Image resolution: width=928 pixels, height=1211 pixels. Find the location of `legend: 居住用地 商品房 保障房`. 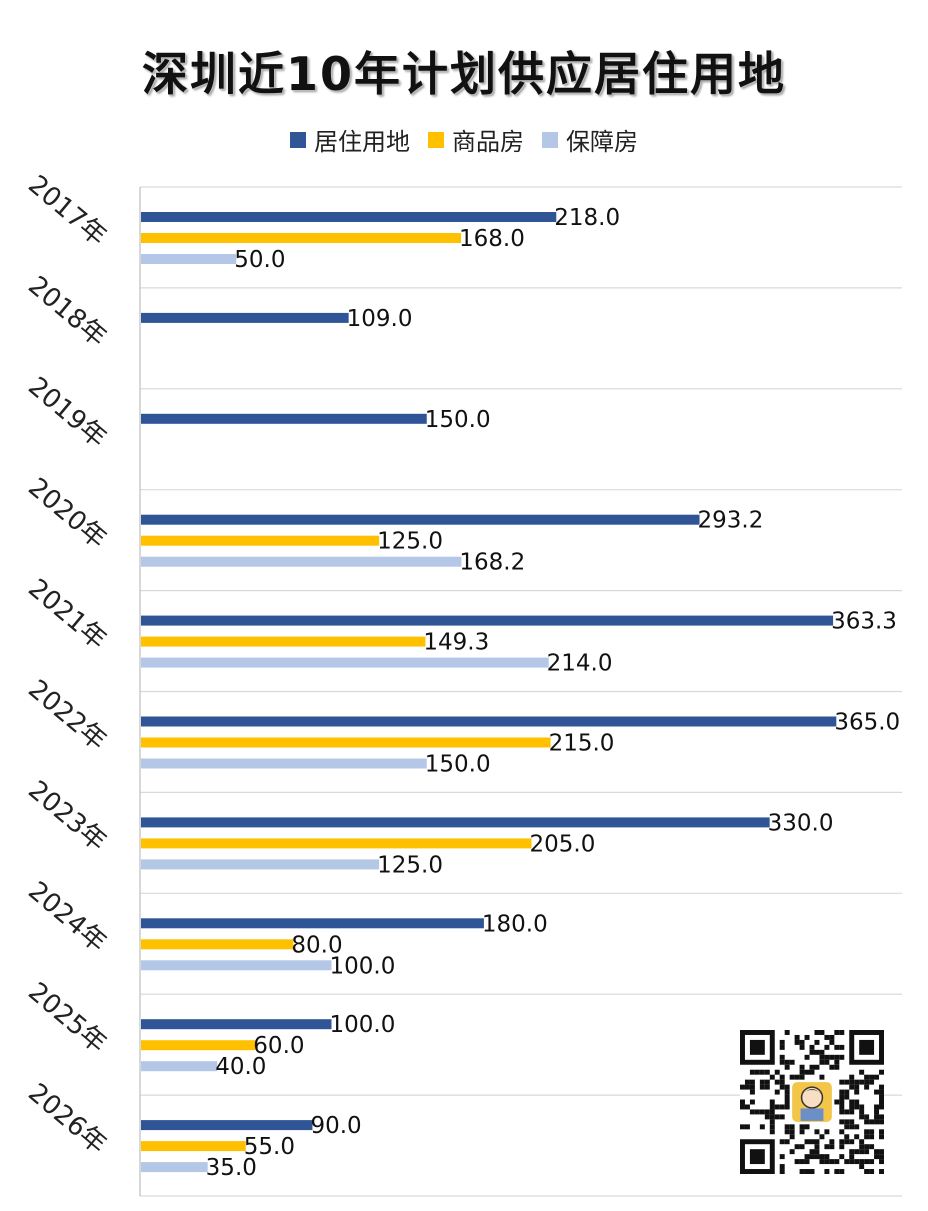

legend: 居住用地 商品房 保障房 is located at coordinates (464, 139).